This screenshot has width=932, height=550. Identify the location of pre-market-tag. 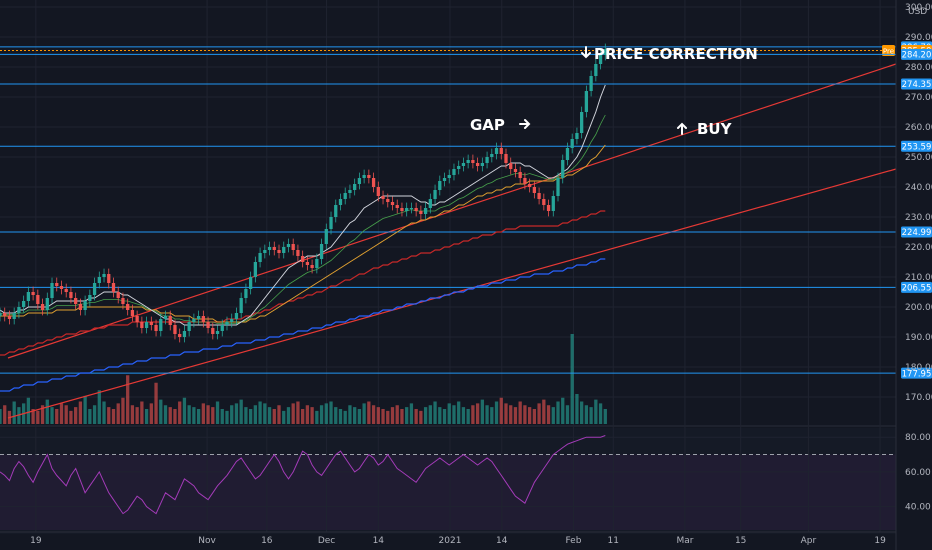
(888, 50).